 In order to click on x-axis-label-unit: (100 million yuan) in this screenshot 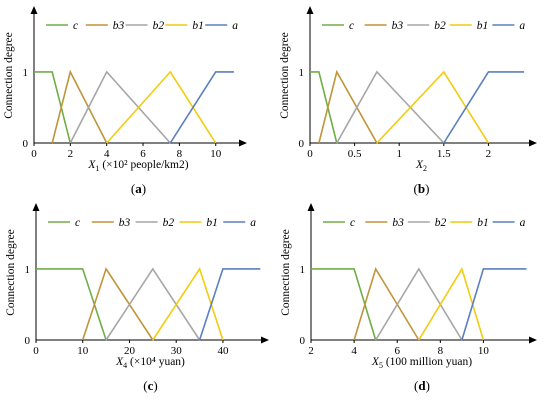, I will do `click(427, 362)`.